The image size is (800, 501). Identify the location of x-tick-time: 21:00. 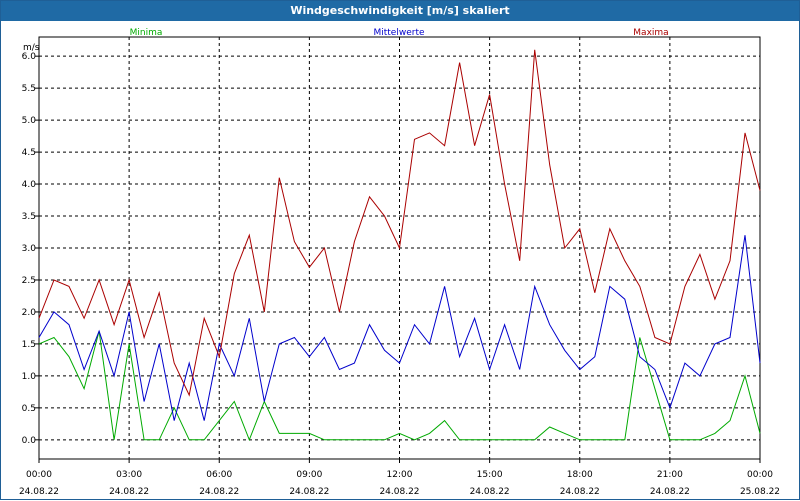
(670, 475).